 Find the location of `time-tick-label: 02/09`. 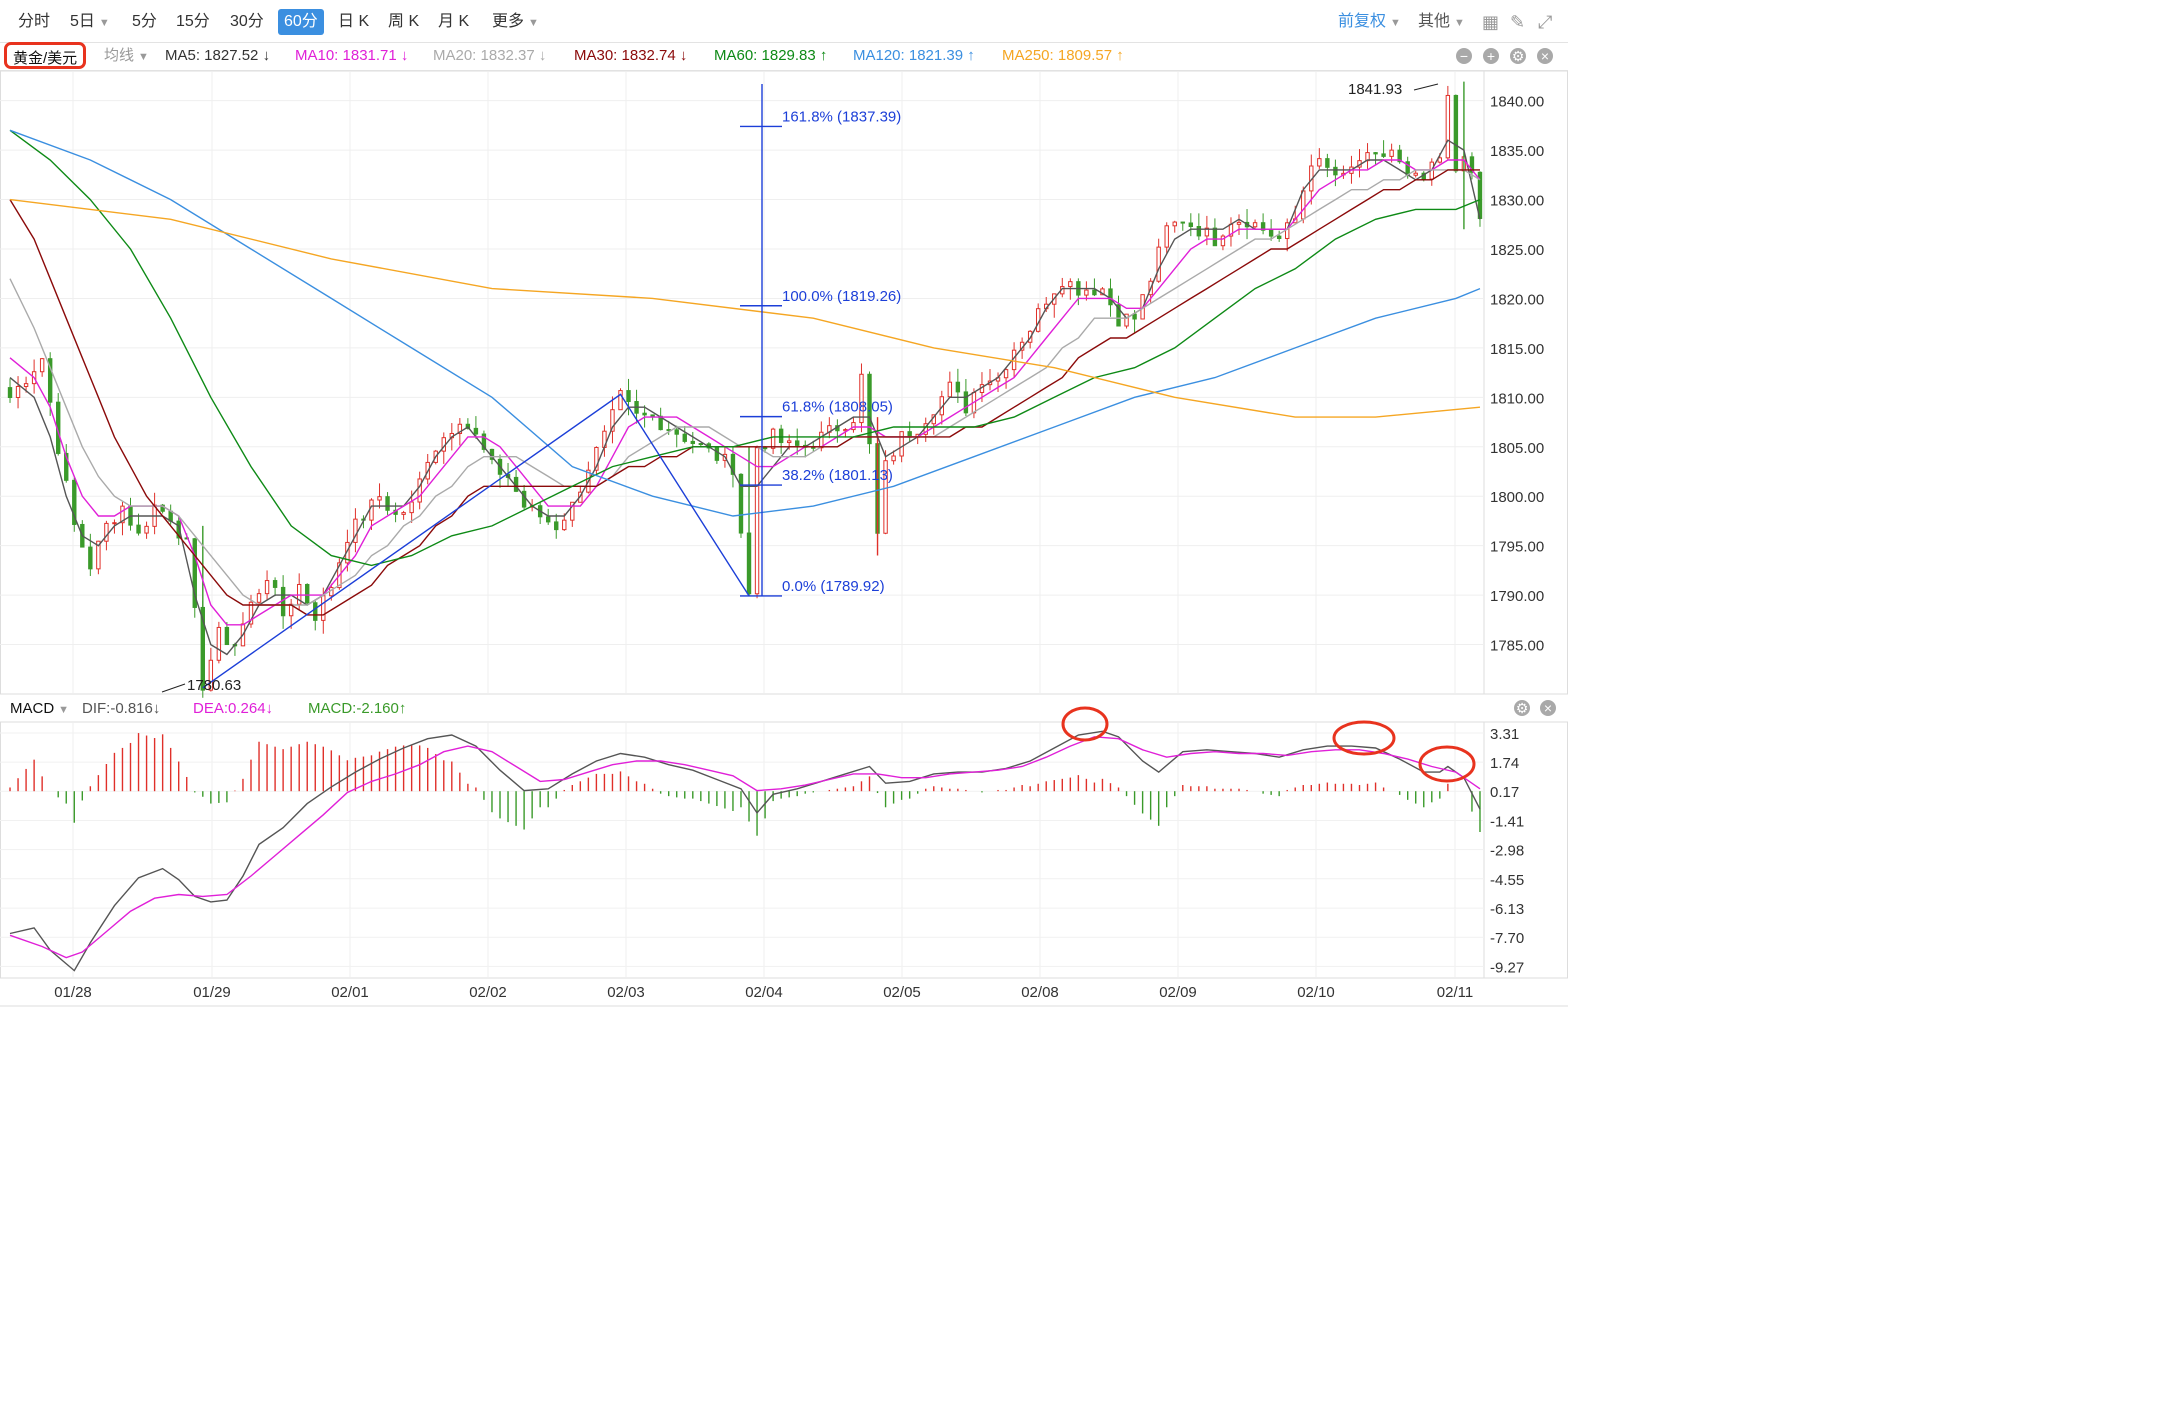

time-tick-label: 02/09 is located at coordinates (1178, 992).